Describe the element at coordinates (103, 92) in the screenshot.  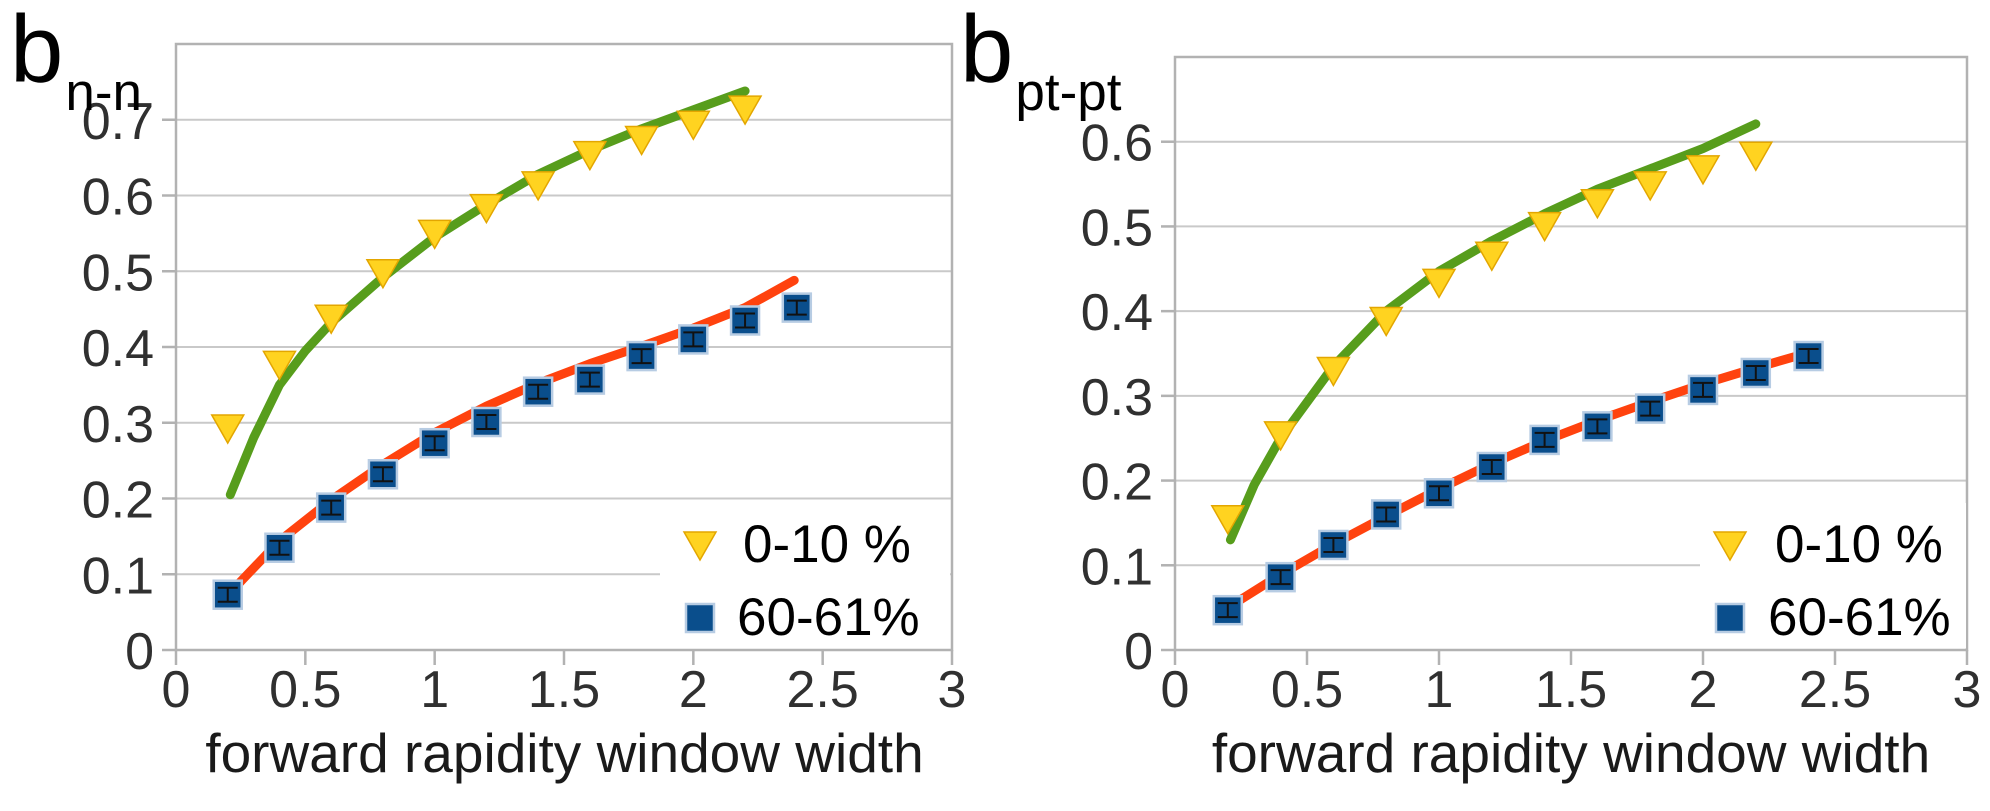
I see `left-plot-title-subscript: n-n` at that location.